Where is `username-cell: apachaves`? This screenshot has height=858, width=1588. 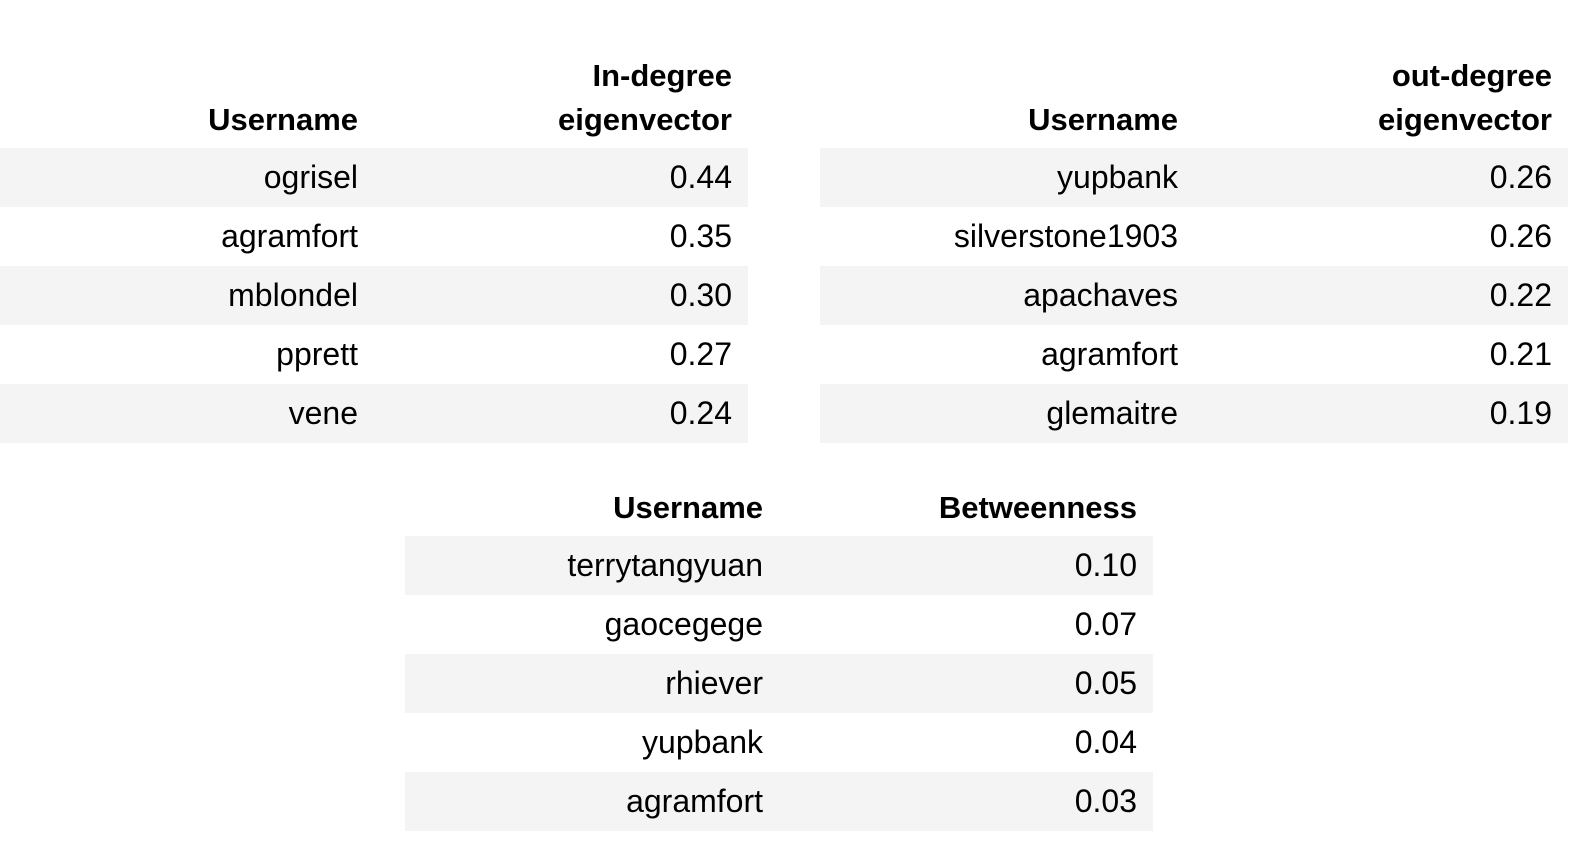
username-cell: apachaves is located at coordinates (1007, 295).